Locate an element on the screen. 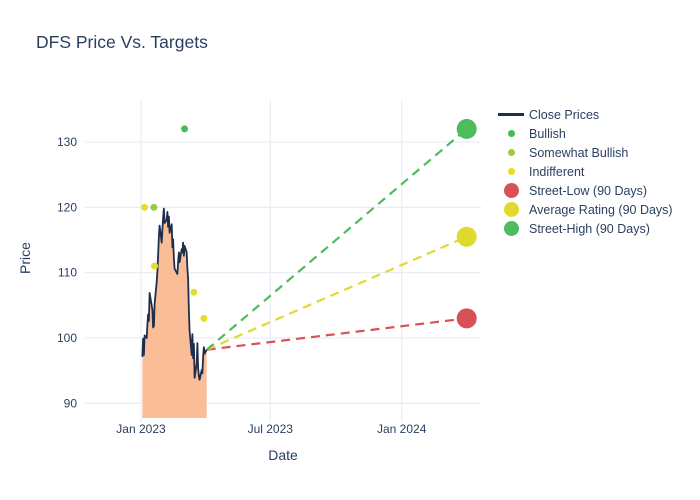 This screenshot has width=700, height=500. target-line-street-low-90-days is located at coordinates (336, 334).